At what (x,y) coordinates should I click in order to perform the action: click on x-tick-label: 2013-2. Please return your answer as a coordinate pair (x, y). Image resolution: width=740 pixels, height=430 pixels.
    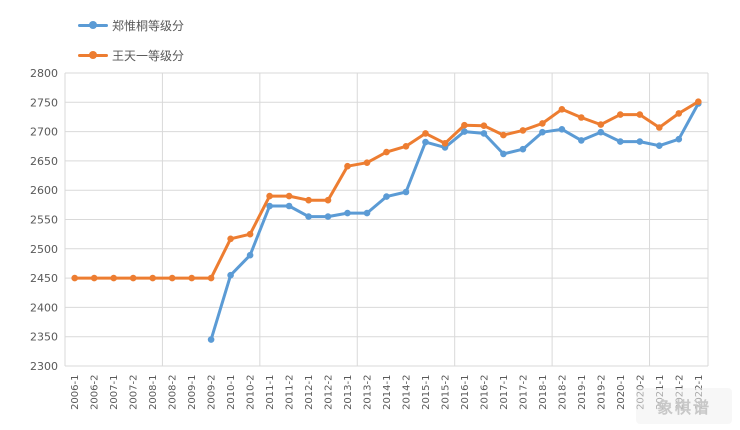
    Looking at the image, I should click on (368, 392).